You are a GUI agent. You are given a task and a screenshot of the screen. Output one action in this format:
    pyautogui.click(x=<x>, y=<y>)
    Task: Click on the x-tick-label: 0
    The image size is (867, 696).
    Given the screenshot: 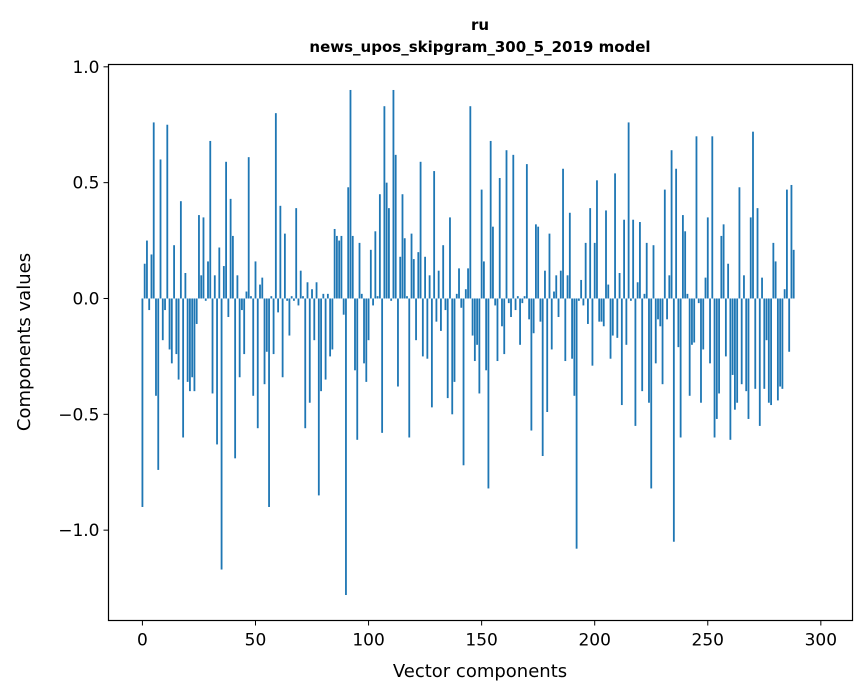 What is the action you would take?
    pyautogui.click(x=142, y=641)
    